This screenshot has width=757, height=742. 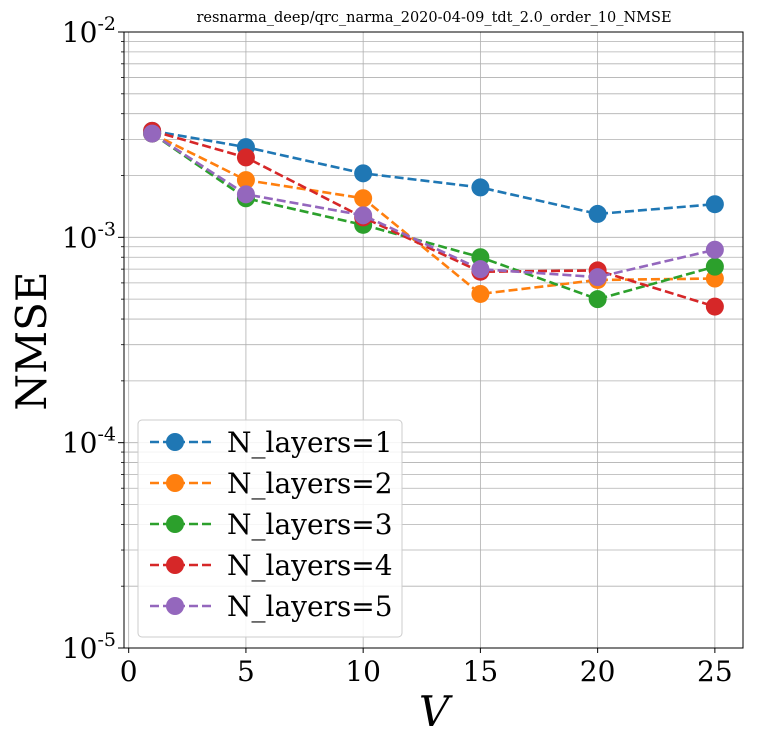 I want to click on legend-item: N_layers=5, so click(x=271, y=606).